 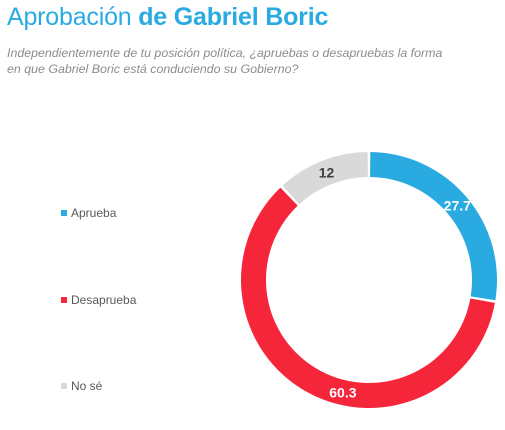 I want to click on legend-label: Aprueba, so click(x=94, y=213).